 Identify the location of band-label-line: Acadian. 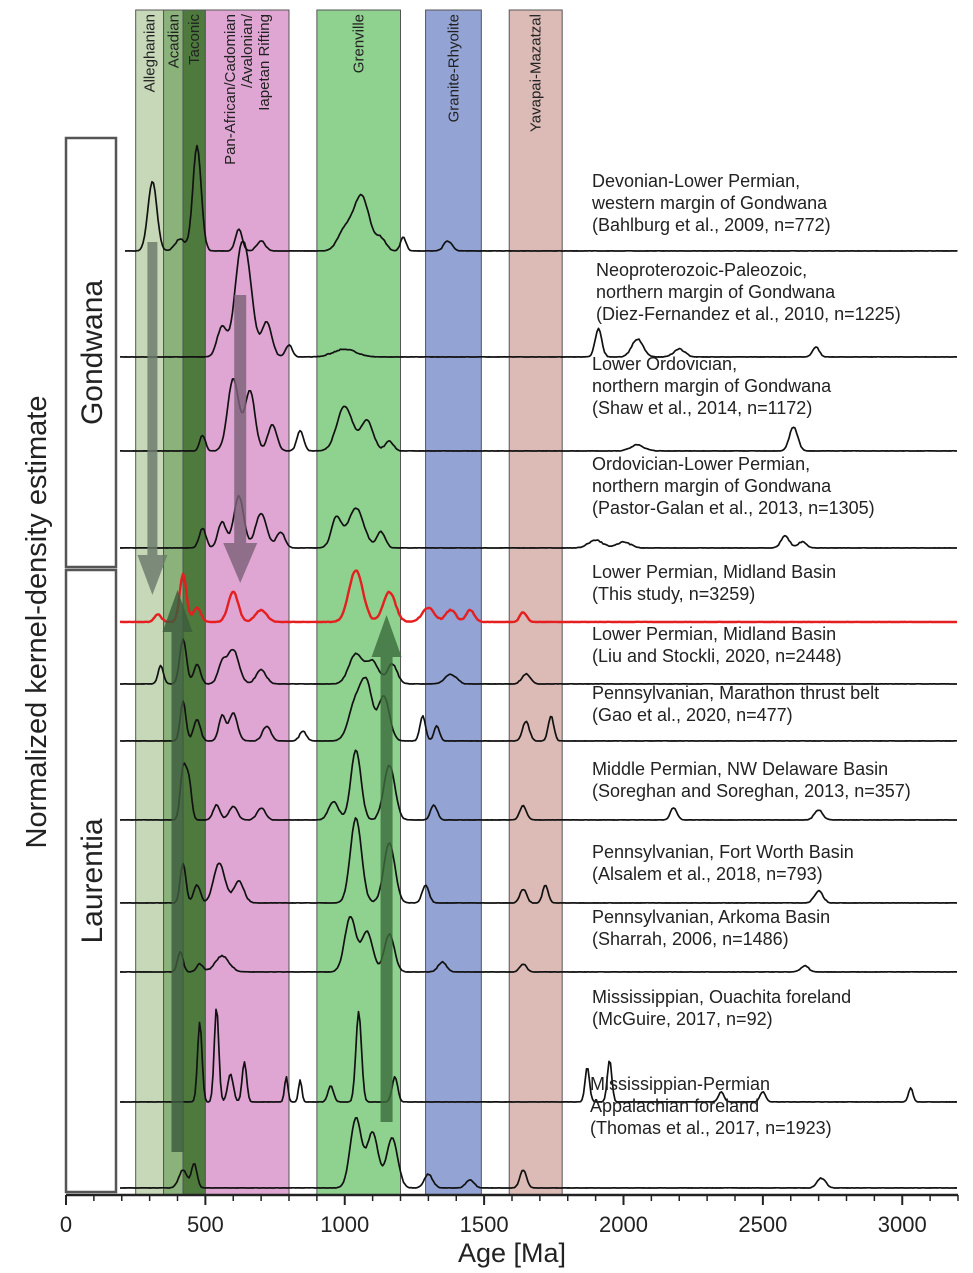
(173, 41).